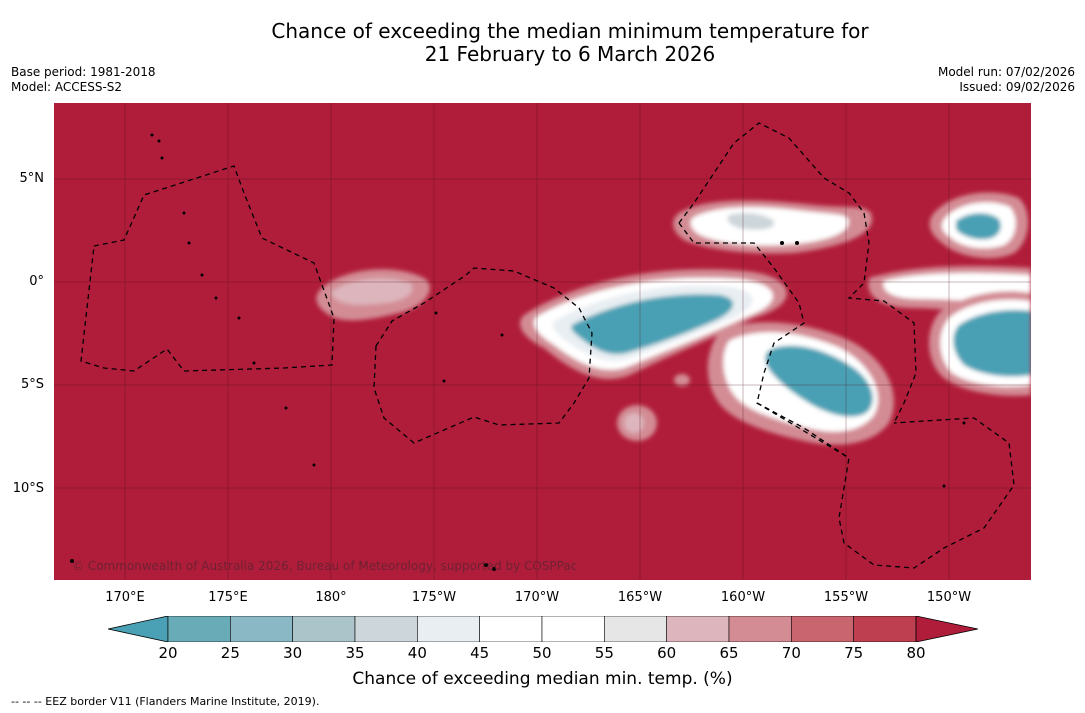  I want to click on lat-label-5s: 5°S, so click(32, 384).